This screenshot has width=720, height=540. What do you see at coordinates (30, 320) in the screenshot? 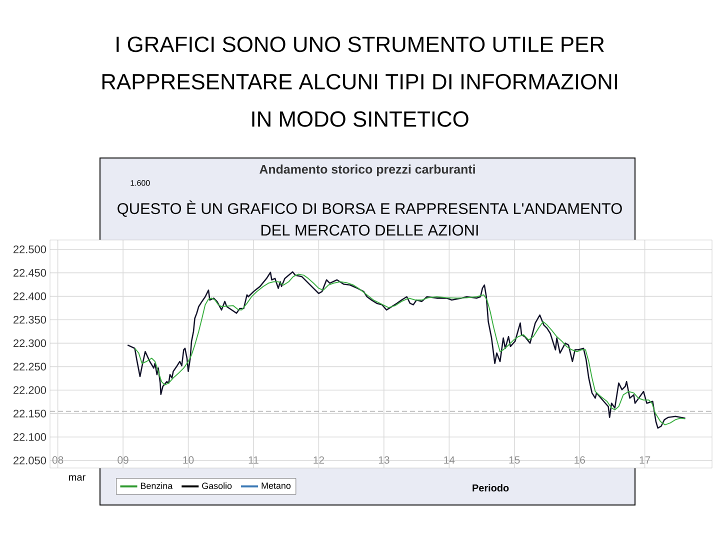
I see `y-tick-label: 22.350` at bounding box center [30, 320].